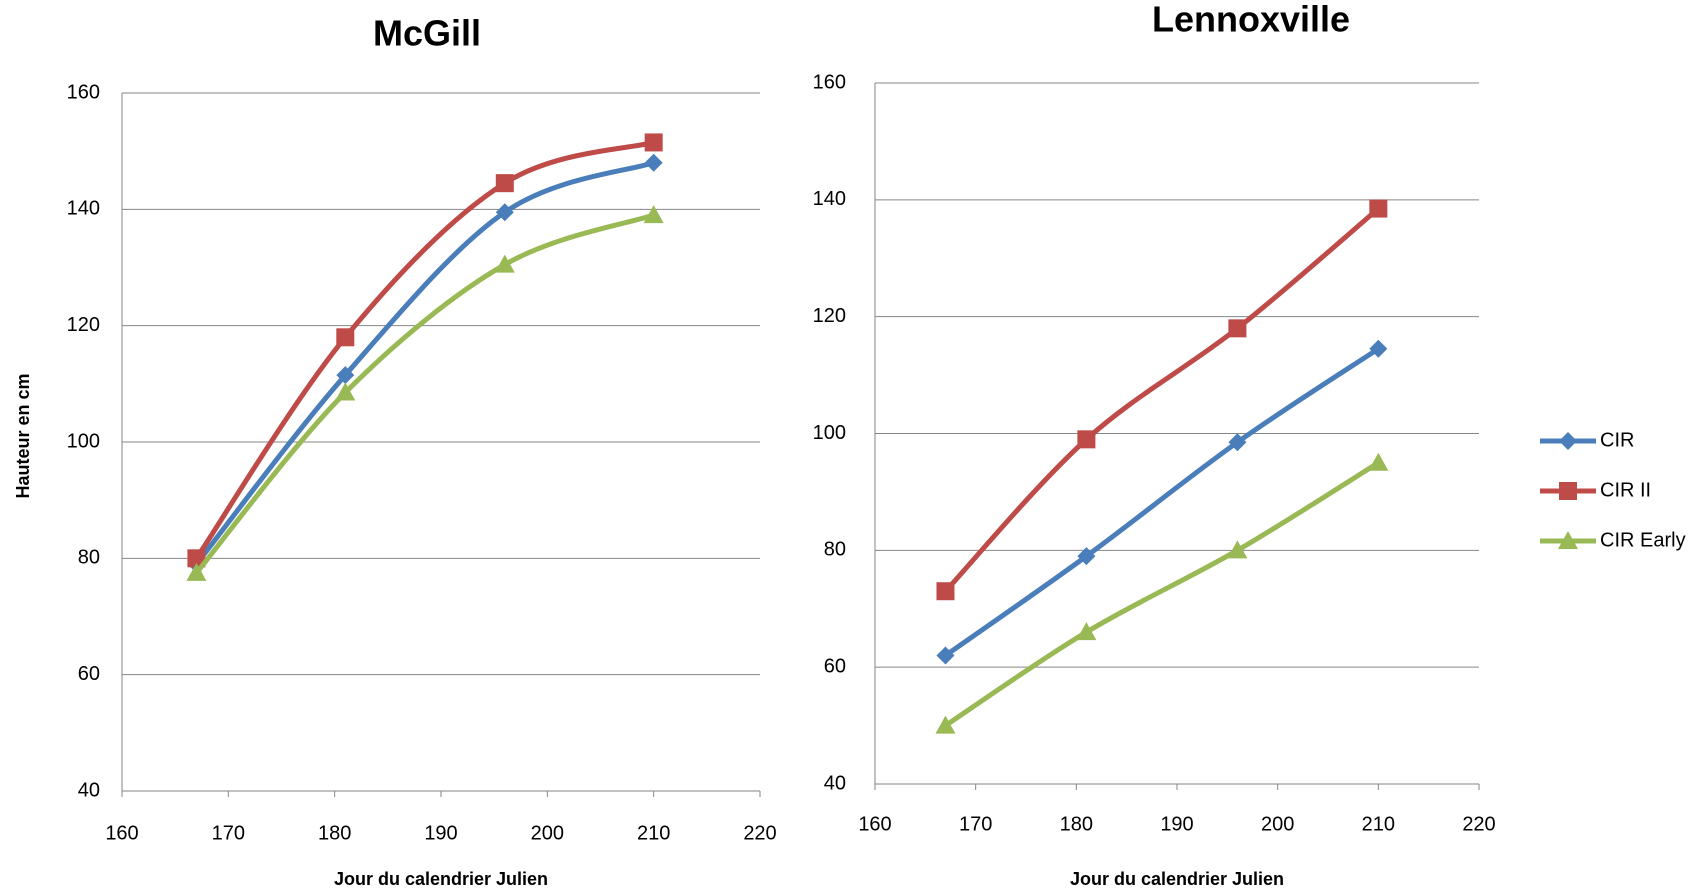 Image resolution: width=1700 pixels, height=893 pixels. Describe the element at coordinates (427, 33) in the screenshot. I see `chart-title: McGill` at that location.